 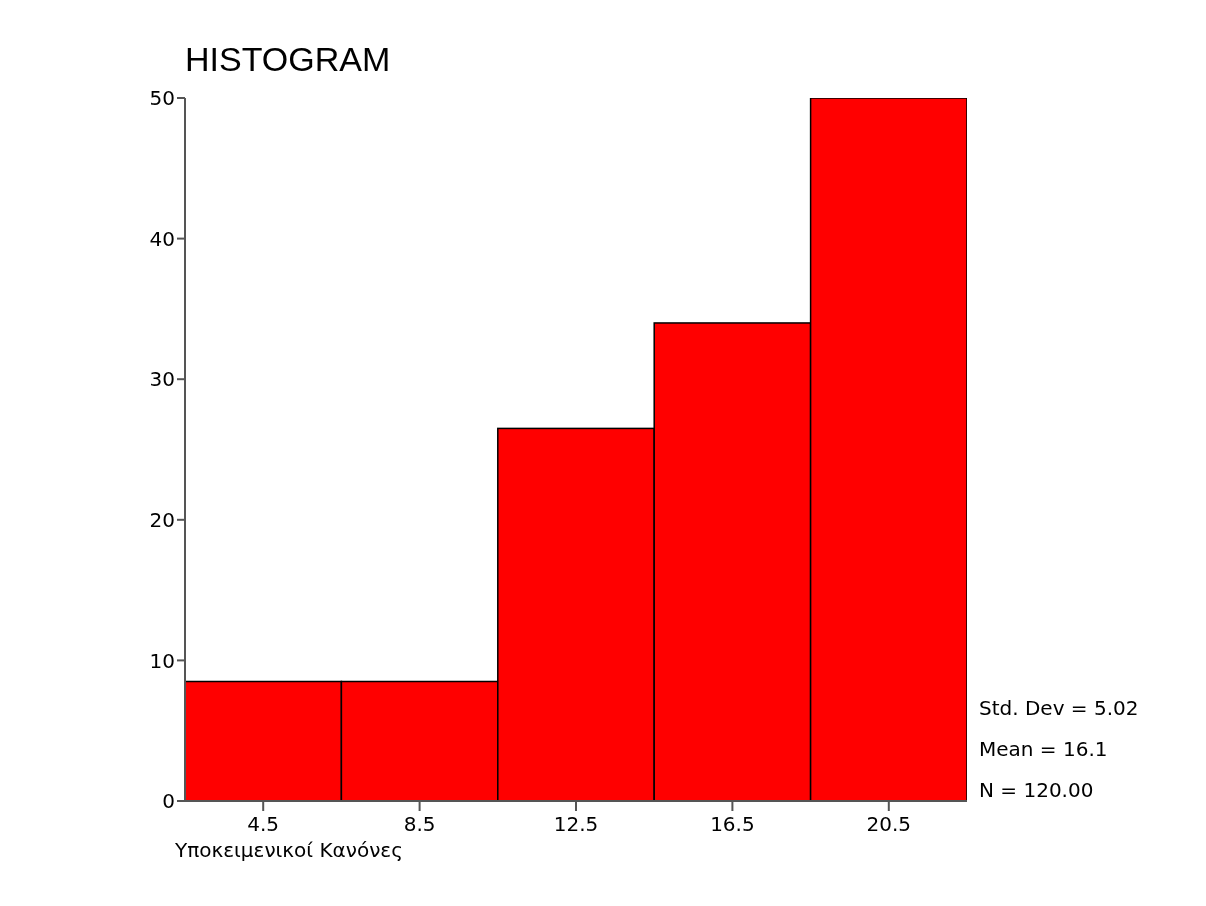 What do you see at coordinates (168, 801) in the screenshot?
I see `y-tick-label: 0` at bounding box center [168, 801].